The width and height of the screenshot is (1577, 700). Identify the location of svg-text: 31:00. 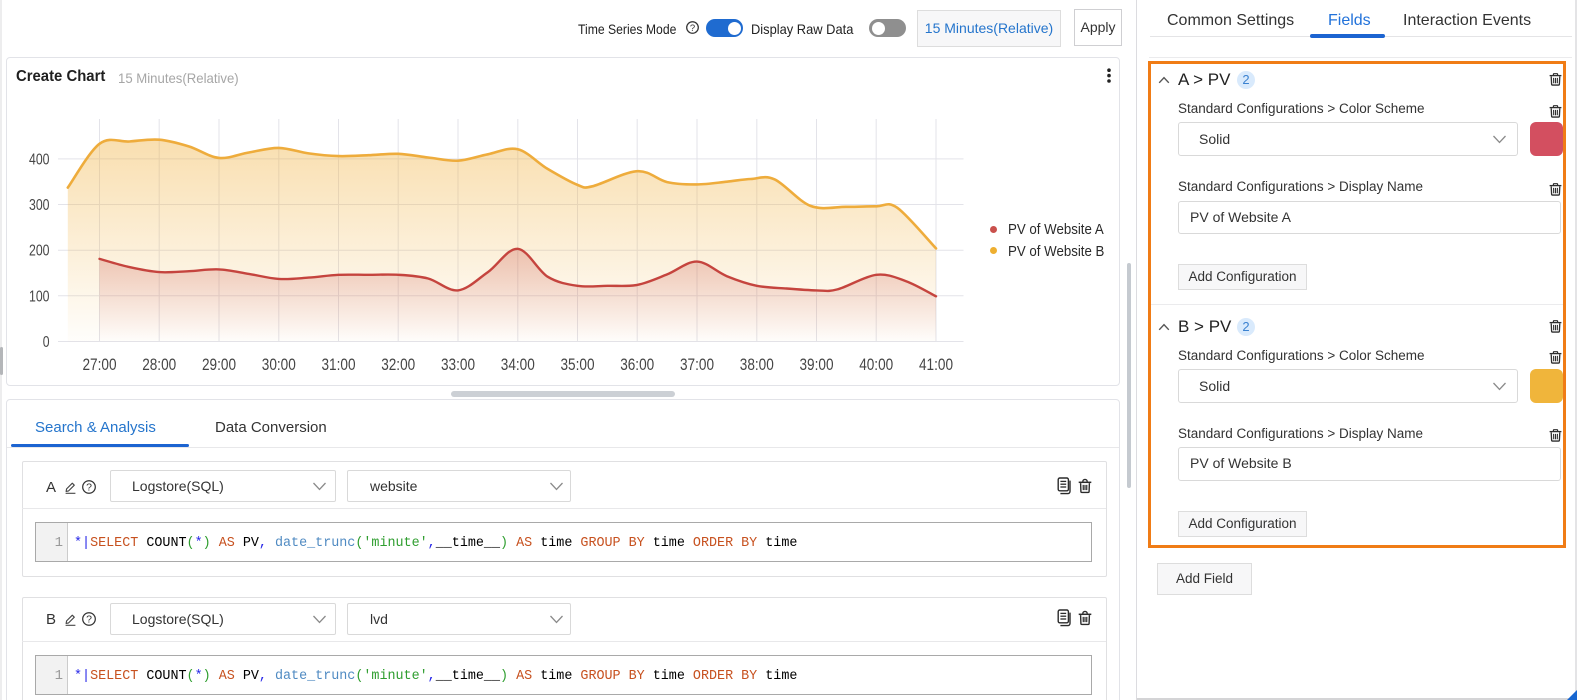
(339, 364).